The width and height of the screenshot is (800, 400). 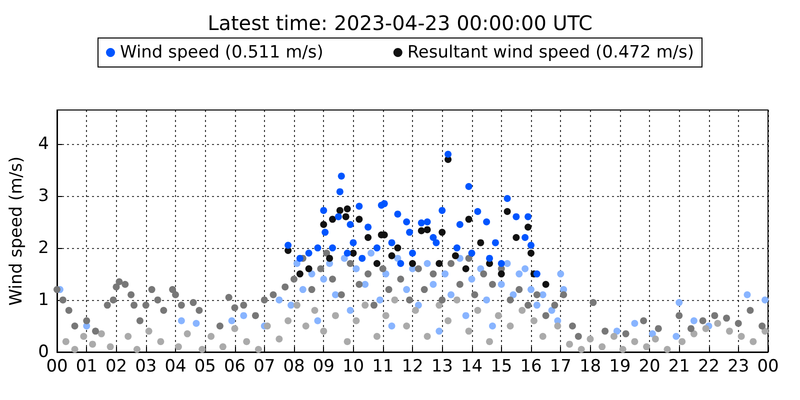 What do you see at coordinates (531, 366) in the screenshot?
I see `x-tick-label: 16` at bounding box center [531, 366].